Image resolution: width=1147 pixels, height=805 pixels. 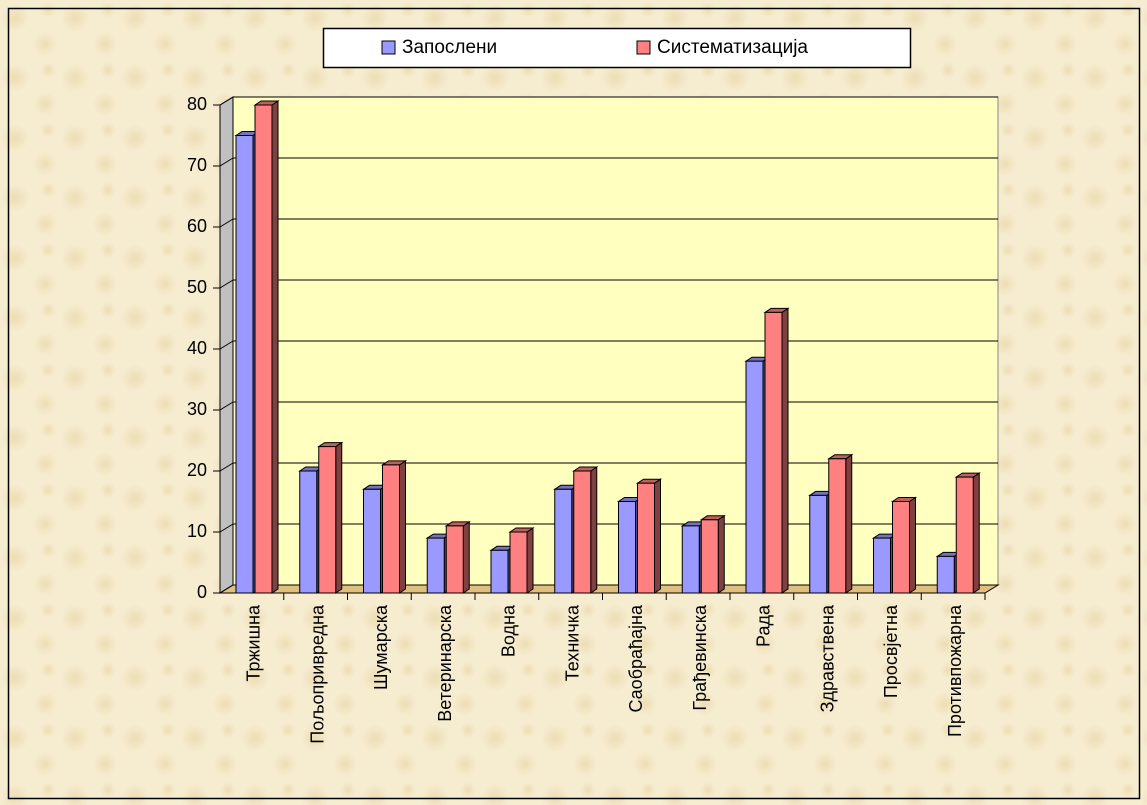 I want to click on x-tick-label: Пољопривредна, so click(x=317, y=674).